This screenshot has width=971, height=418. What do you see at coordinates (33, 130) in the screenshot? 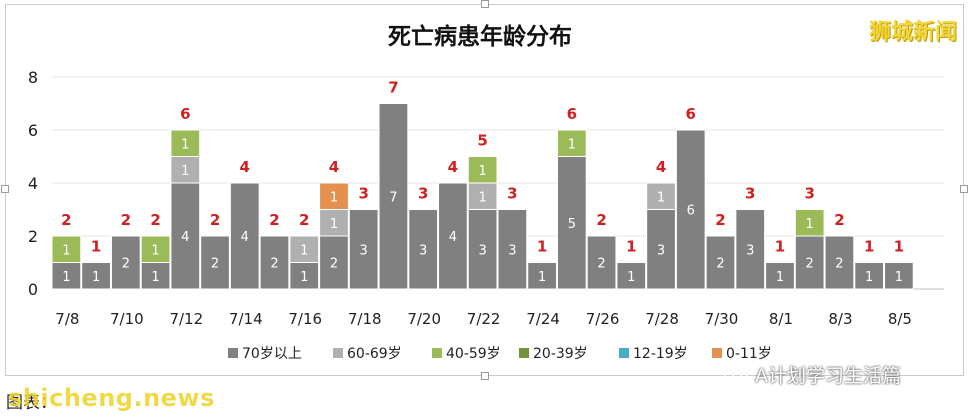
I see `y-tick-label: 6` at bounding box center [33, 130].